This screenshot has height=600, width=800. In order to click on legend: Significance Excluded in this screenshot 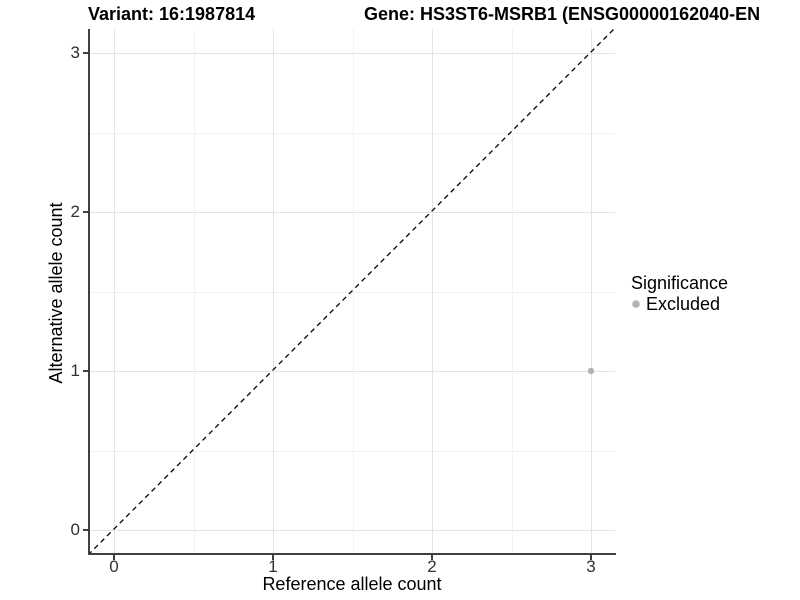, I will do `click(679, 293)`.